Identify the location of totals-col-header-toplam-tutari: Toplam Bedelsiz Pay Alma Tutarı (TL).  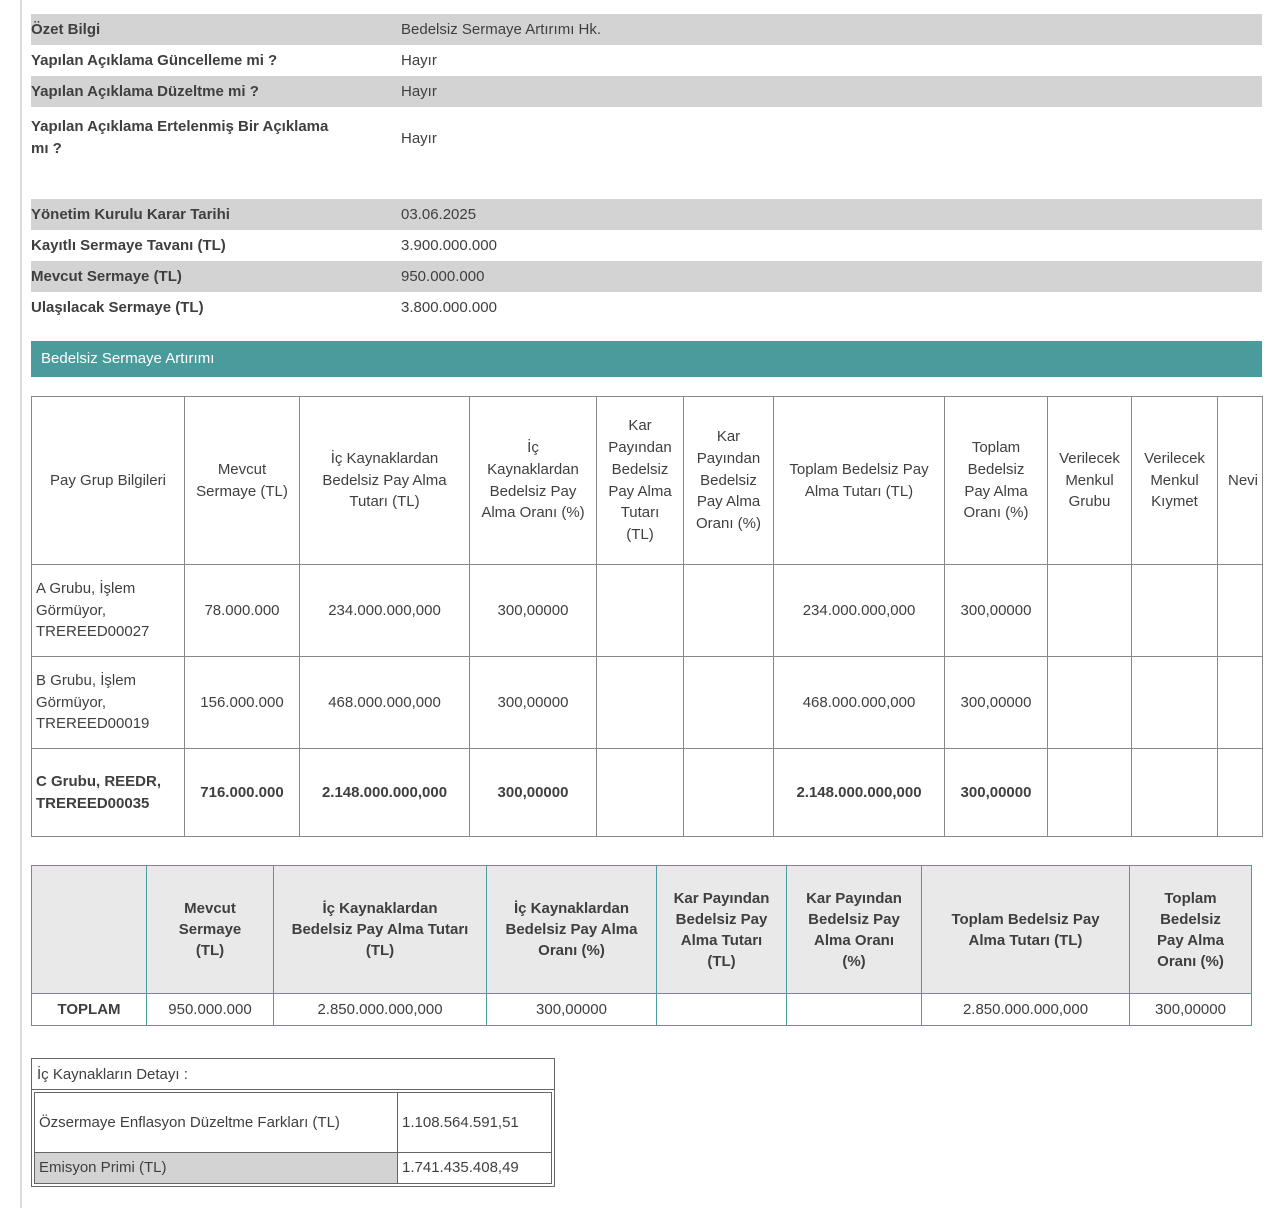
(1025, 929).